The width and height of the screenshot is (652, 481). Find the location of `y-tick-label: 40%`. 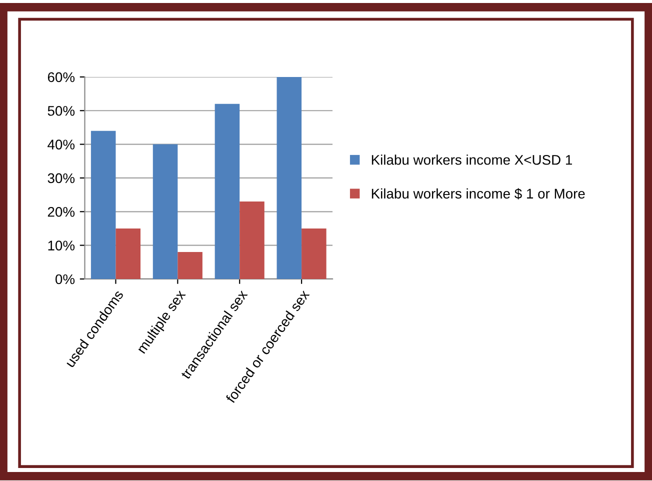

y-tick-label: 40% is located at coordinates (61, 145).